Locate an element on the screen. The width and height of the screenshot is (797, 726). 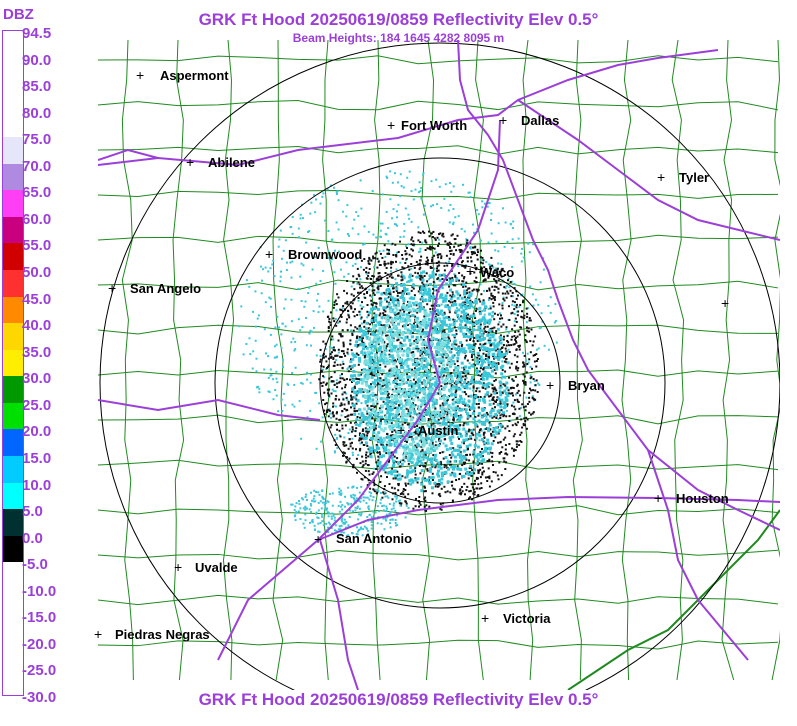
colorbar-tick-label: 0.0 is located at coordinates (32, 538).